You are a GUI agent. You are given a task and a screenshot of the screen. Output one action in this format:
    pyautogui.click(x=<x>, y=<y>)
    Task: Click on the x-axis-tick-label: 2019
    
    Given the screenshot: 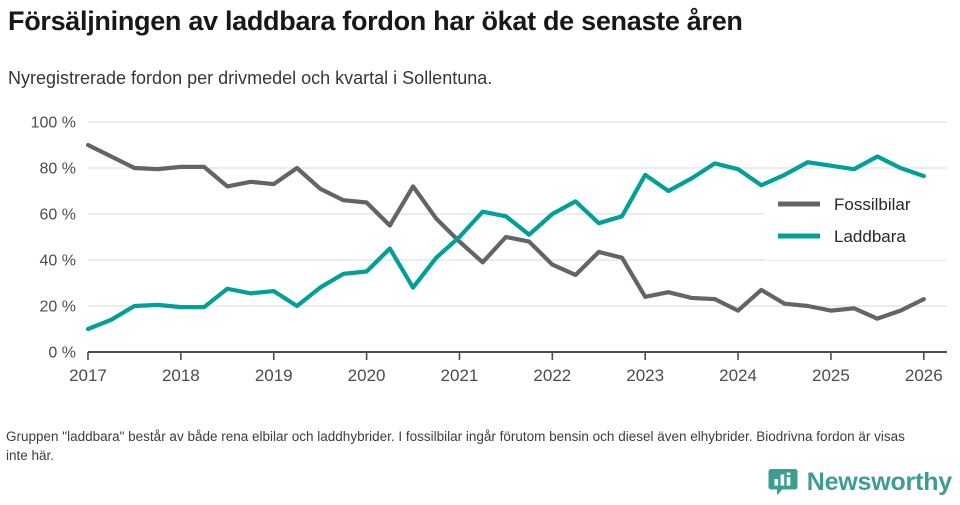 What is the action you would take?
    pyautogui.click(x=274, y=375)
    